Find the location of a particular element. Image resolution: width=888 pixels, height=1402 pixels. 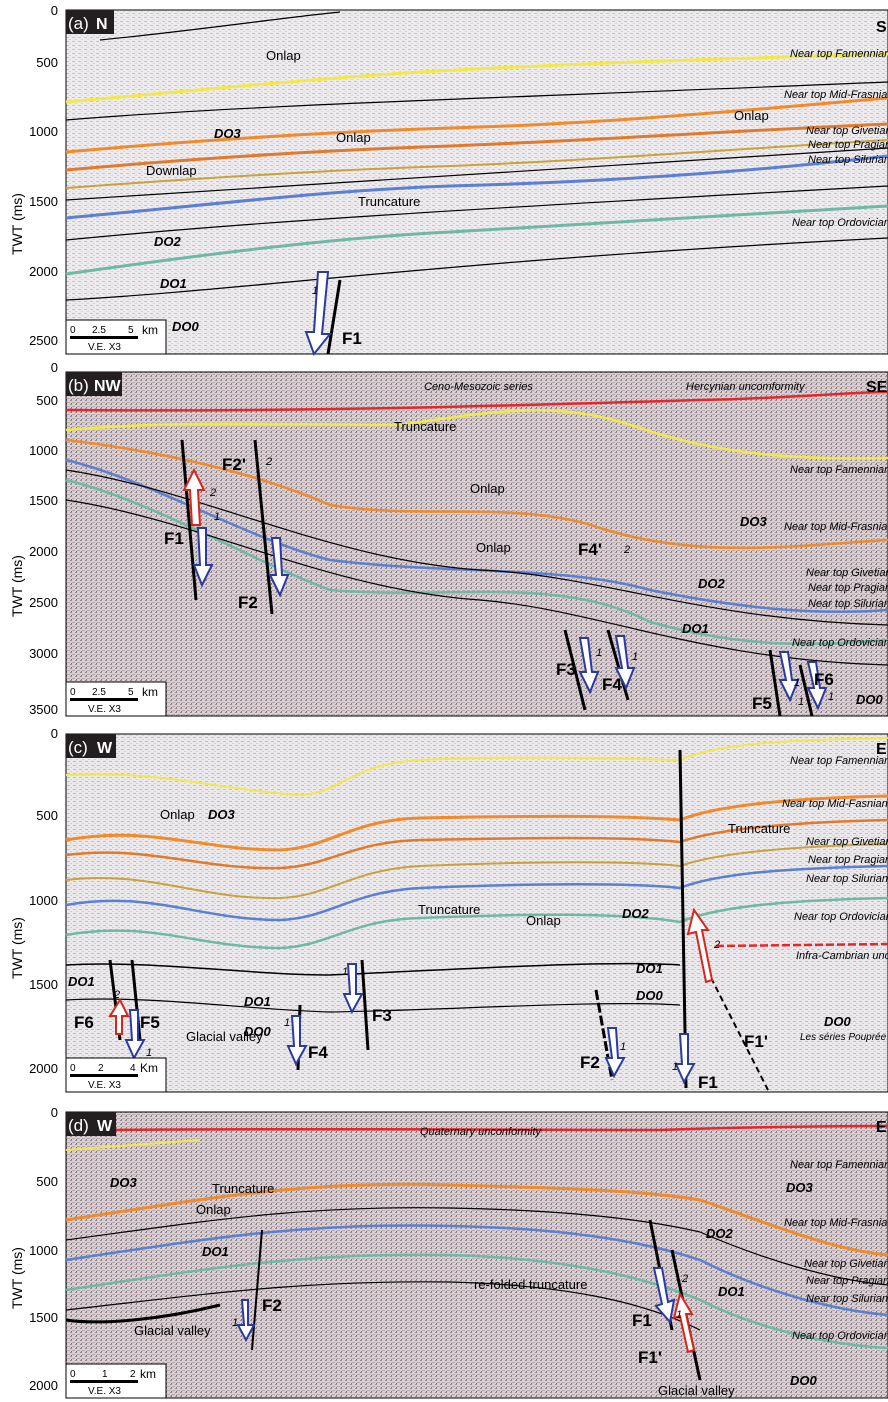

panel-a-fault-number: 1 is located at coordinates (315, 291).